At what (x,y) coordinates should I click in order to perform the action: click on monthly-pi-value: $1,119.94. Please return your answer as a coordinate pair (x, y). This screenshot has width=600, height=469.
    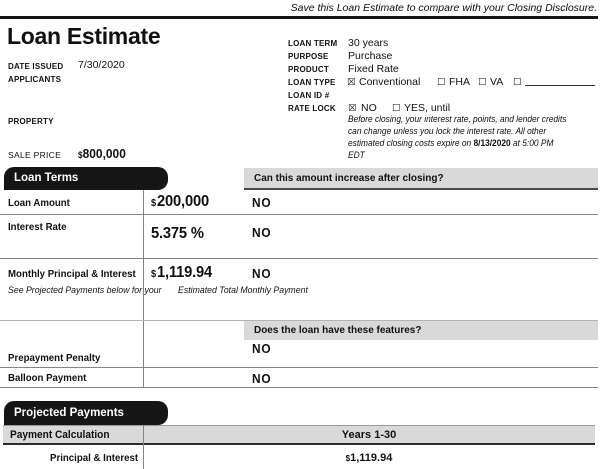
    Looking at the image, I should click on (182, 272).